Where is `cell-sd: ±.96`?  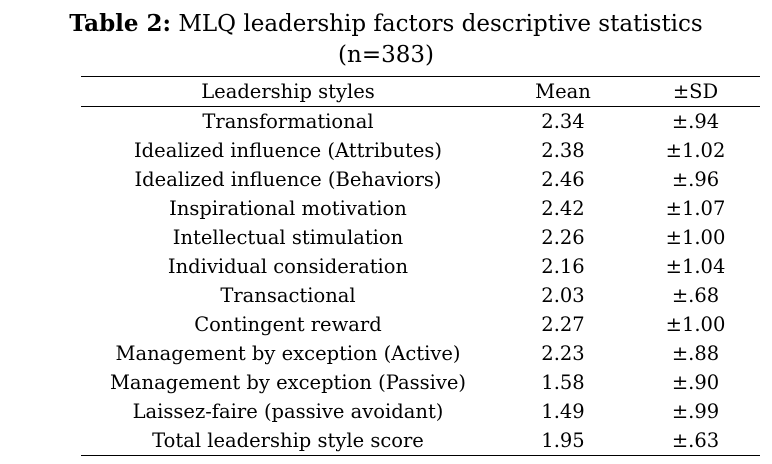
cell-sd: ±.96 is located at coordinates (695, 179).